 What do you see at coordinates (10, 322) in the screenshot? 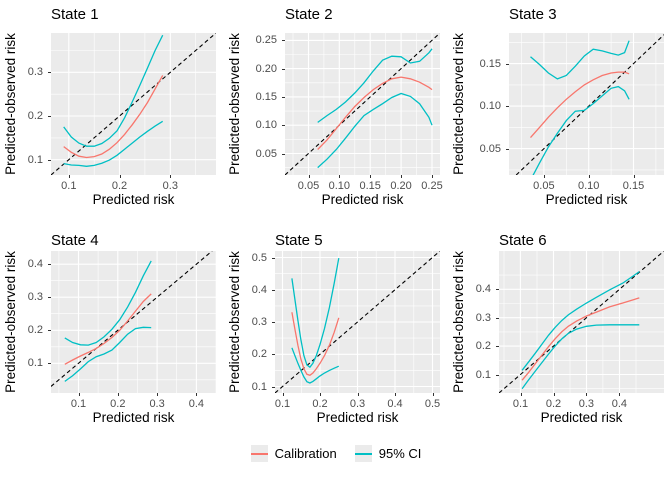
I see `y-axis-label: Predicted-observed risk` at bounding box center [10, 322].